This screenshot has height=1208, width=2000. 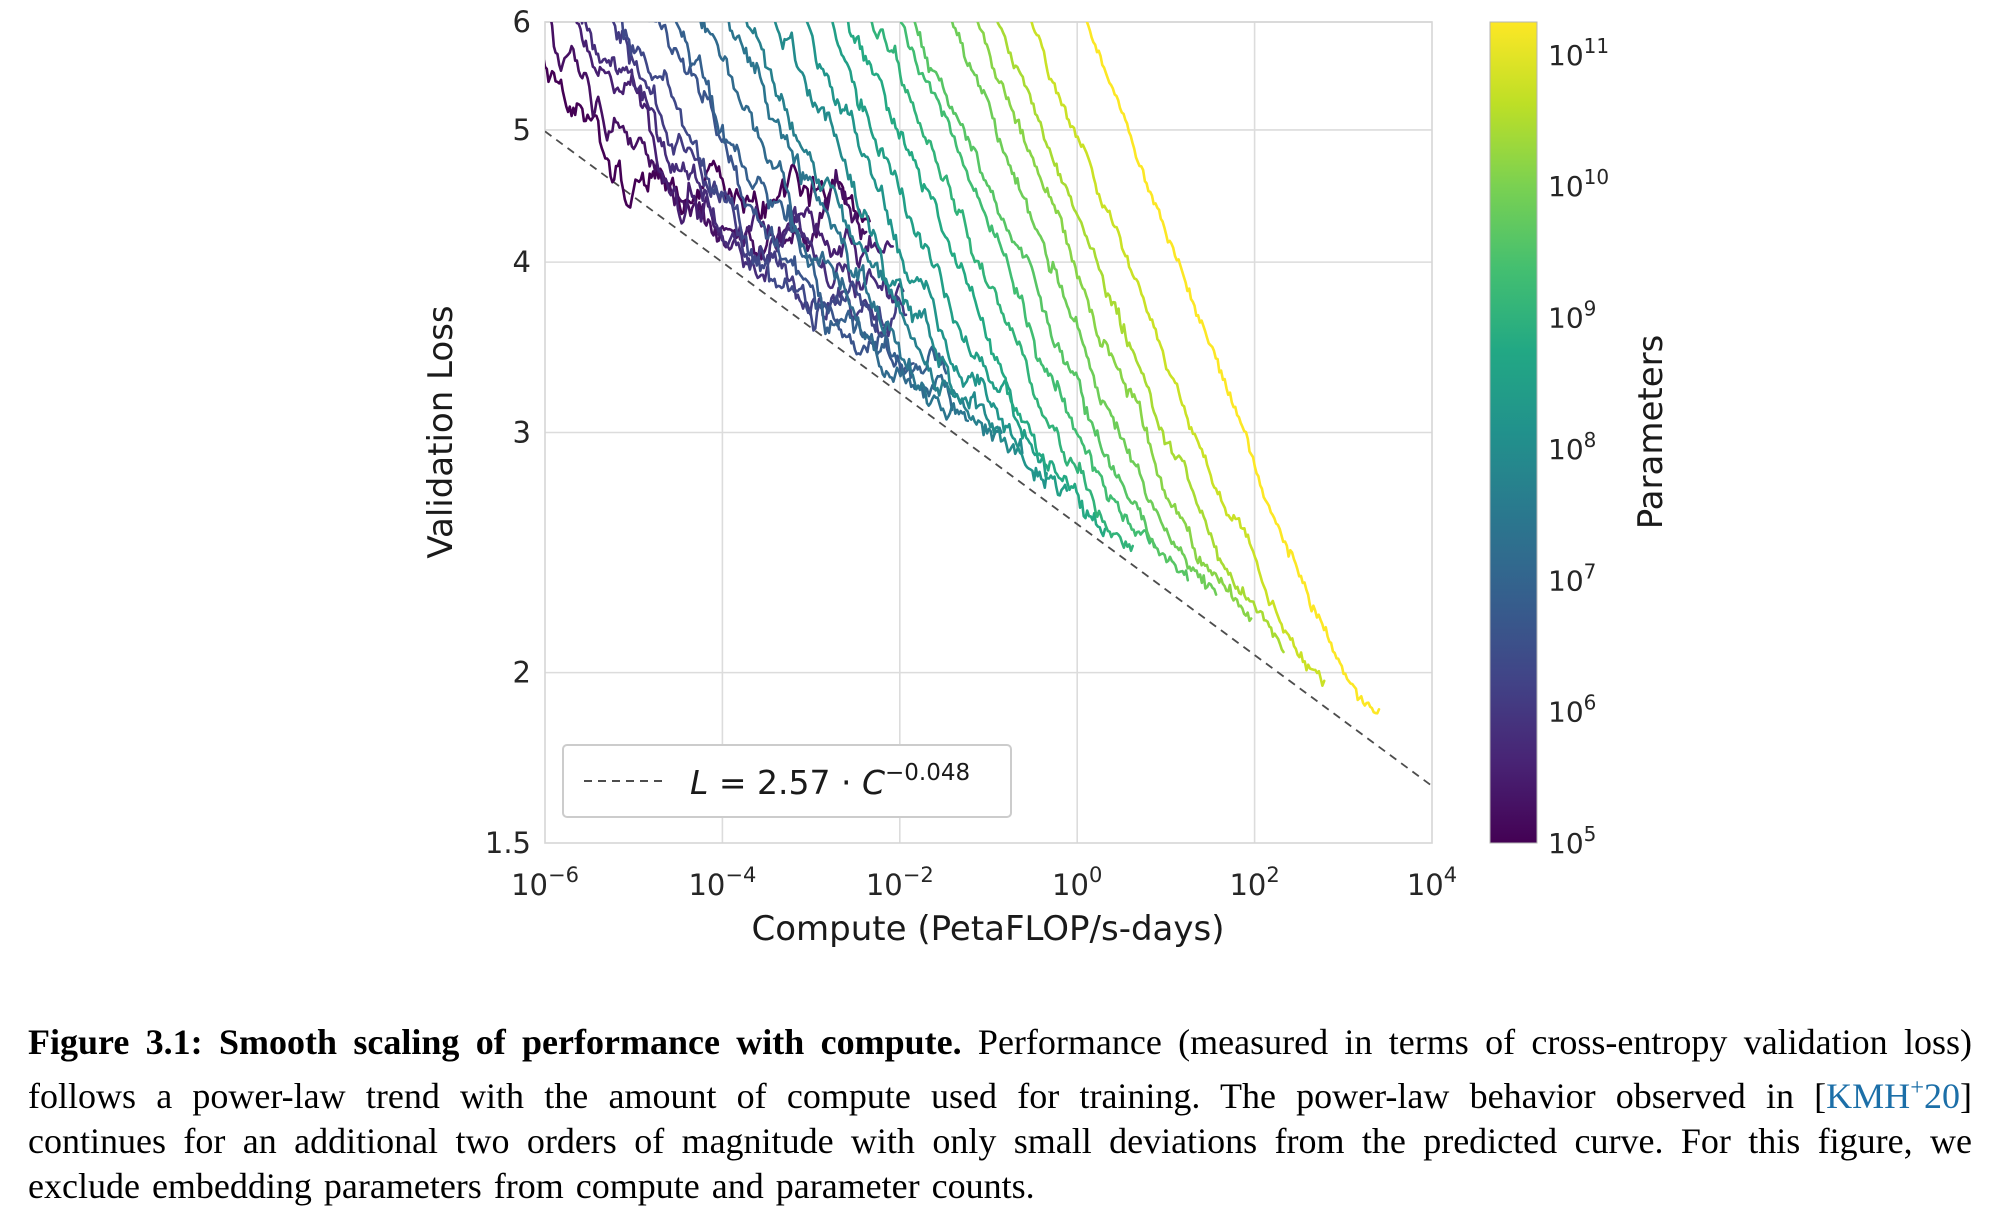 I want to click on svg-text: 2, so click(x=522, y=673).